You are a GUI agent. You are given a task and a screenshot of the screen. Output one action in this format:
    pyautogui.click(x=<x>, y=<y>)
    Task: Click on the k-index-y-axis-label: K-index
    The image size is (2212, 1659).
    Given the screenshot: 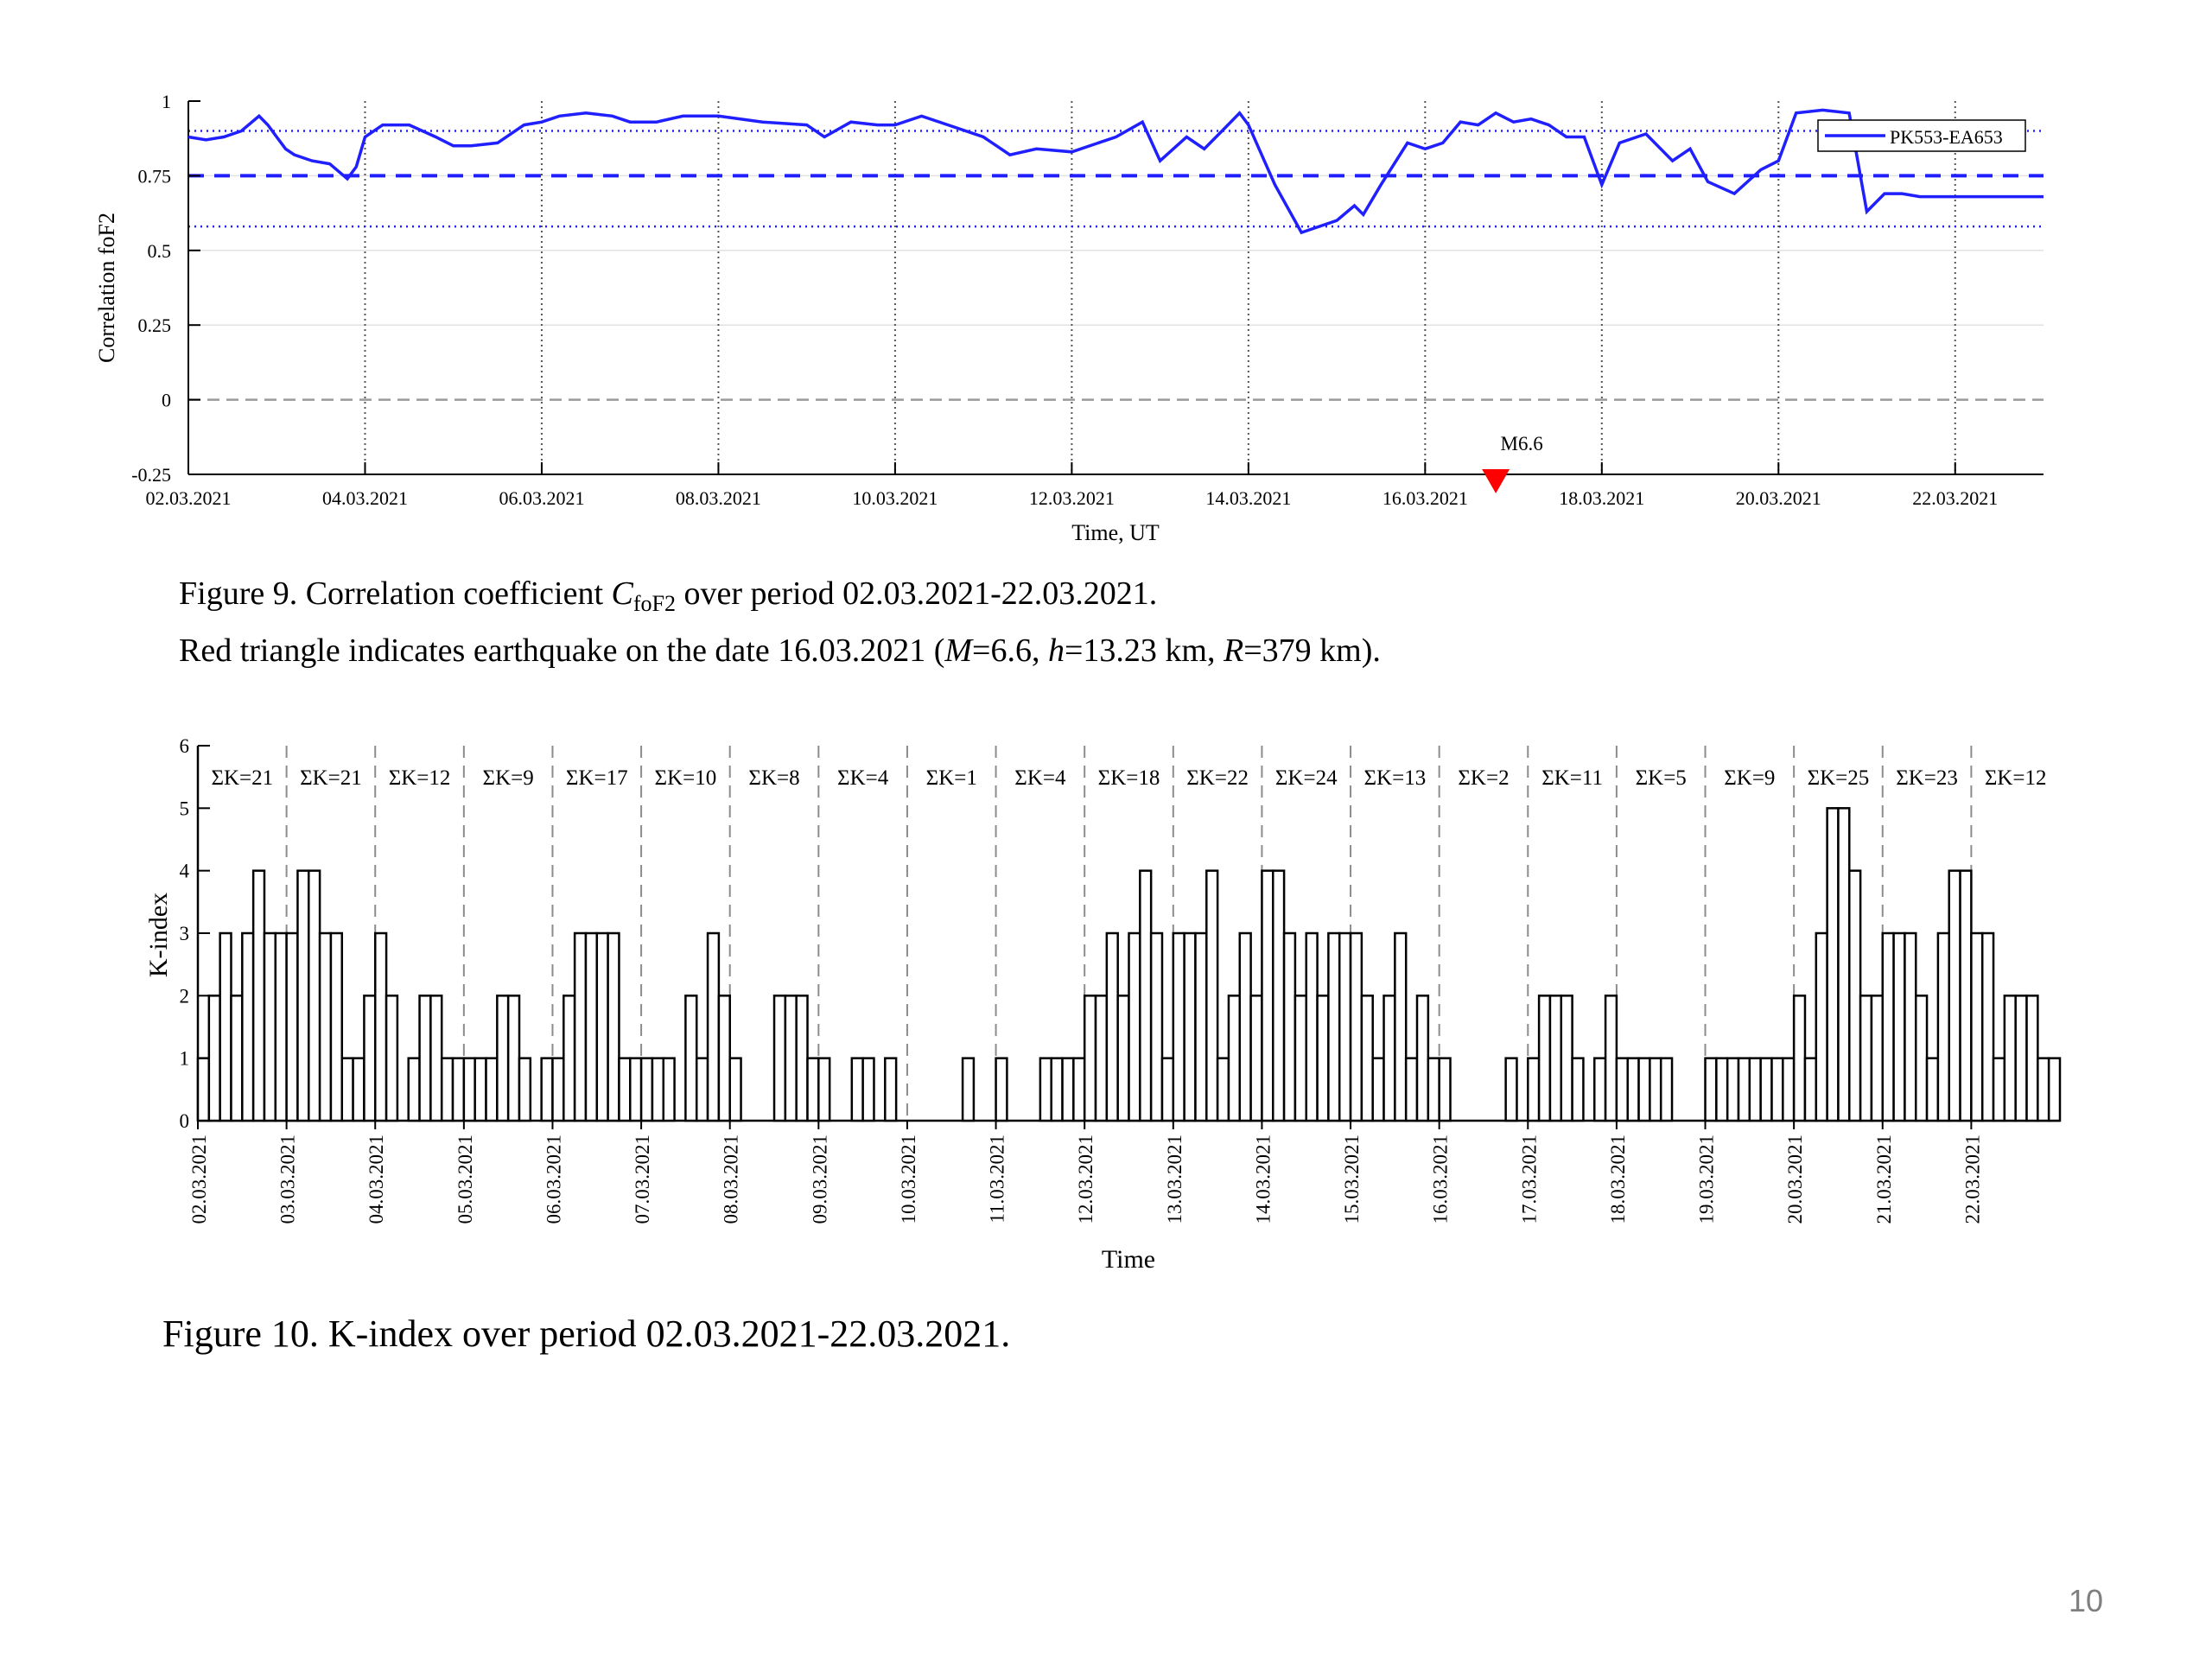 What is the action you would take?
    pyautogui.click(x=158, y=935)
    